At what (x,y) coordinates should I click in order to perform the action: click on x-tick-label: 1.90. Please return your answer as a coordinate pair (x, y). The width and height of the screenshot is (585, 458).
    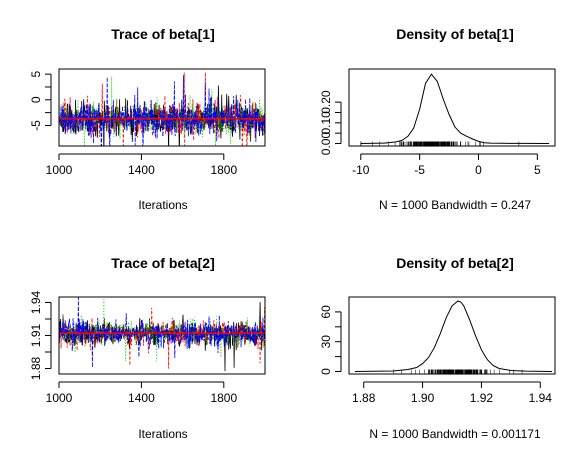
    Looking at the image, I should click on (423, 398).